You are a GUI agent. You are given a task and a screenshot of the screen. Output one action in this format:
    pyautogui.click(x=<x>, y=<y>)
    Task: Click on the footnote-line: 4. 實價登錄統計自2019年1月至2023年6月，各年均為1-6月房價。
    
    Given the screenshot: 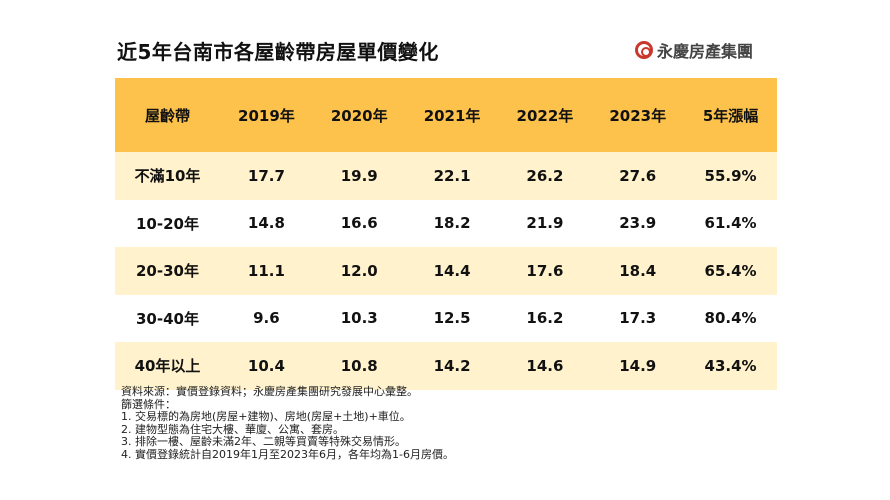 What is the action you would take?
    pyautogui.click(x=287, y=454)
    